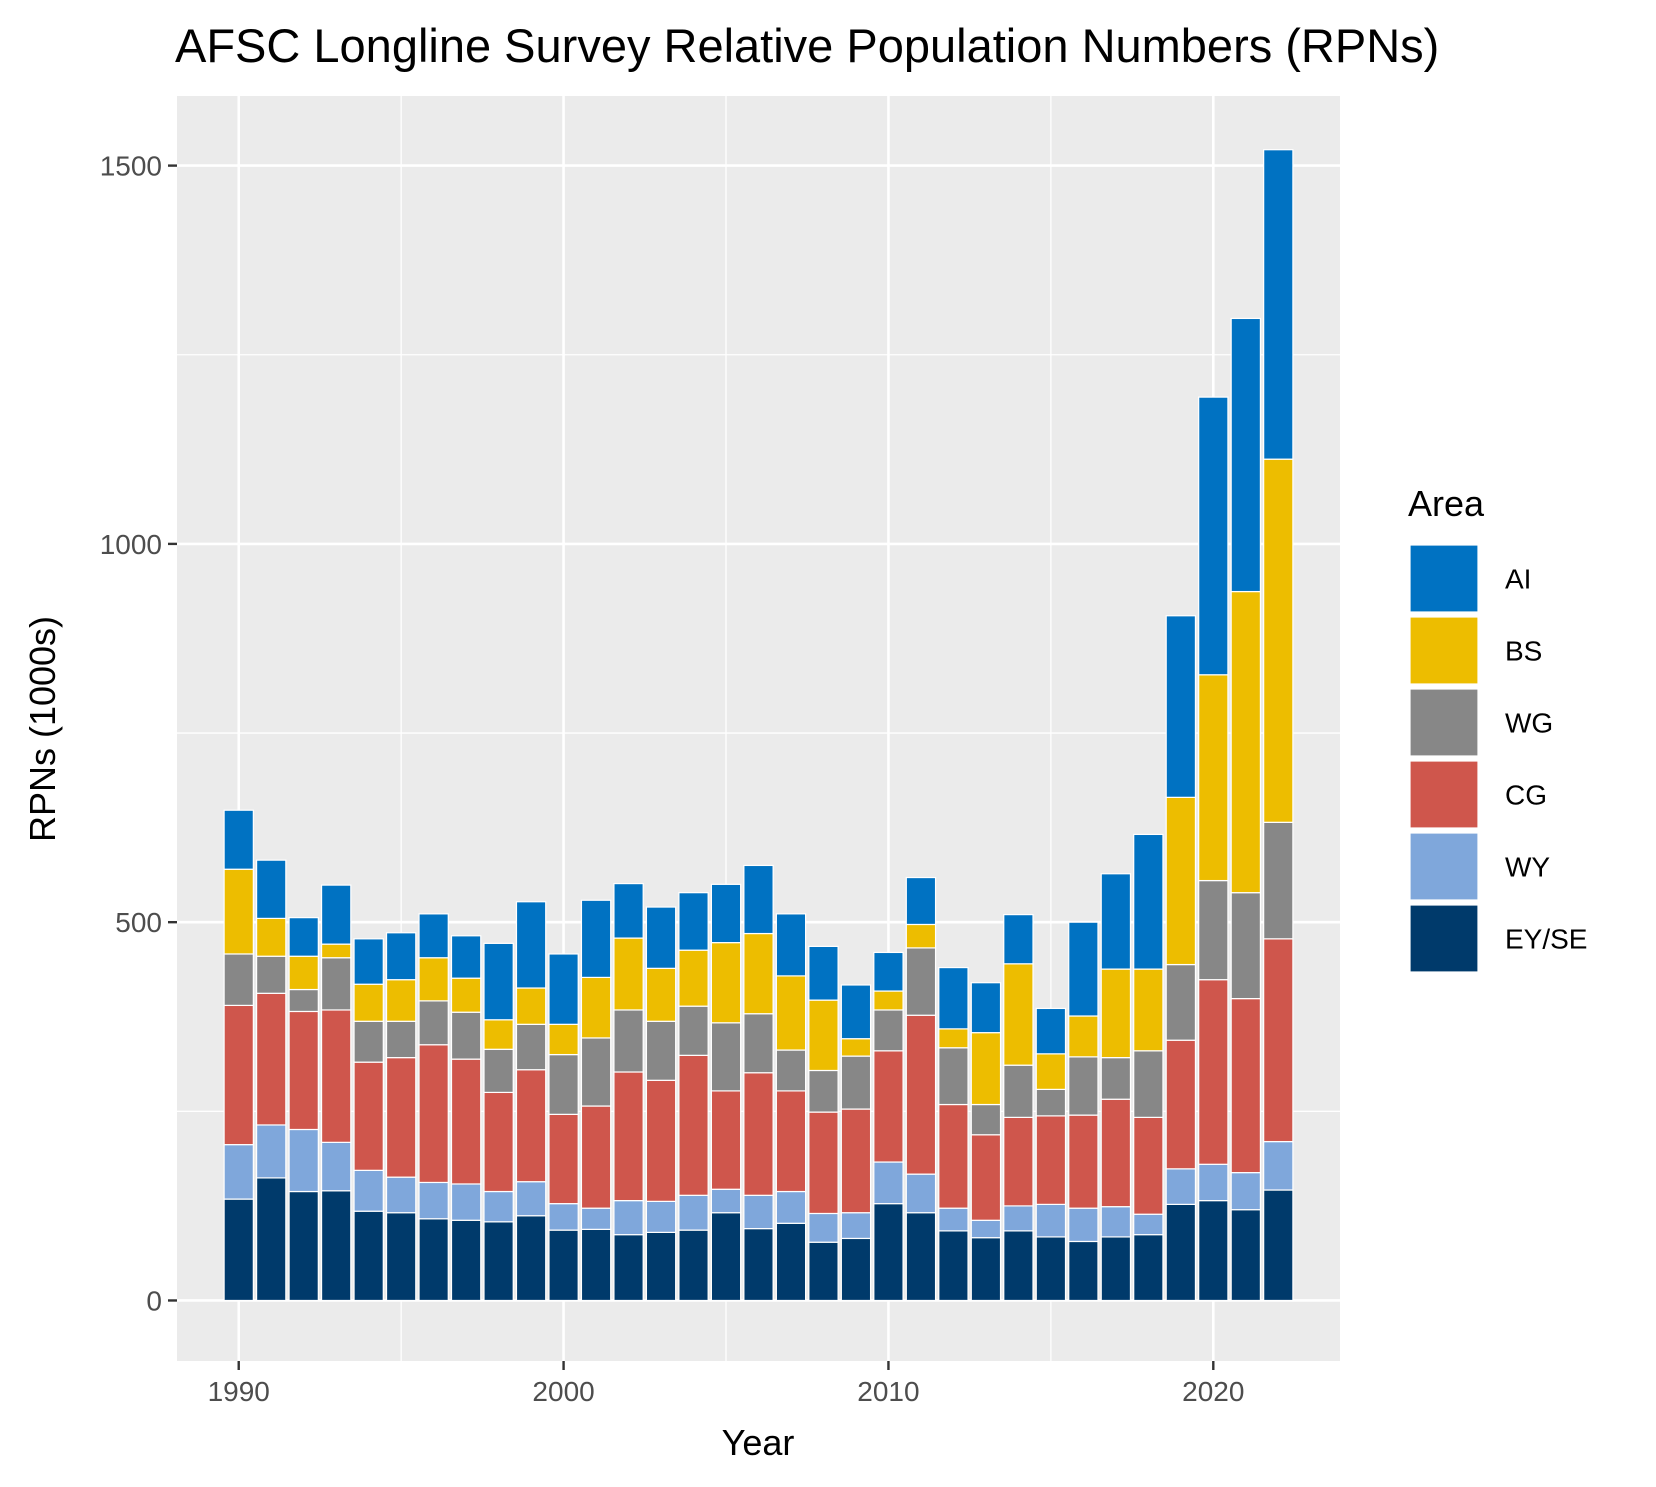 Image resolution: width=1656 pixels, height=1487 pixels. Describe the element at coordinates (1446, 503) in the screenshot. I see `legend-title: Area` at that location.